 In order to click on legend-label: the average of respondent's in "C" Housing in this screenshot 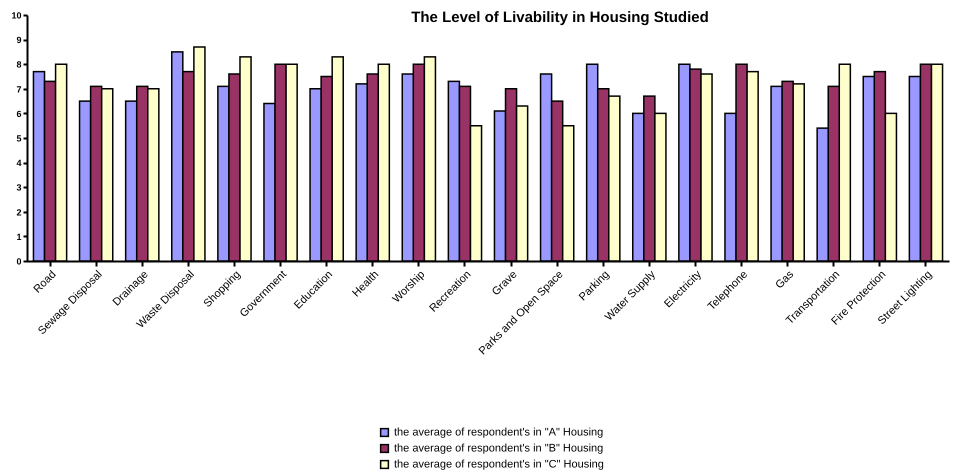, I will do `click(499, 464)`.